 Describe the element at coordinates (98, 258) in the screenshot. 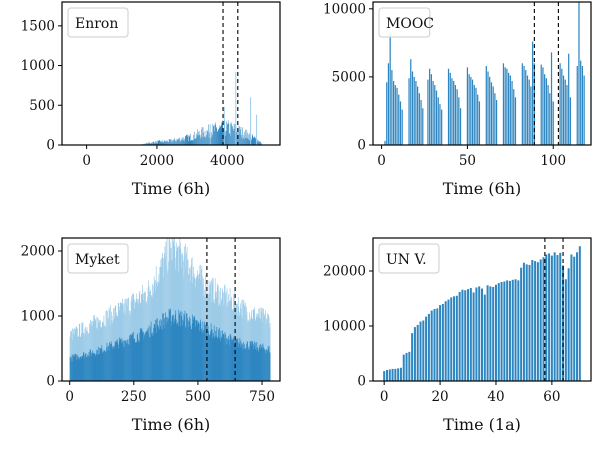

I see `legend: Myket` at that location.